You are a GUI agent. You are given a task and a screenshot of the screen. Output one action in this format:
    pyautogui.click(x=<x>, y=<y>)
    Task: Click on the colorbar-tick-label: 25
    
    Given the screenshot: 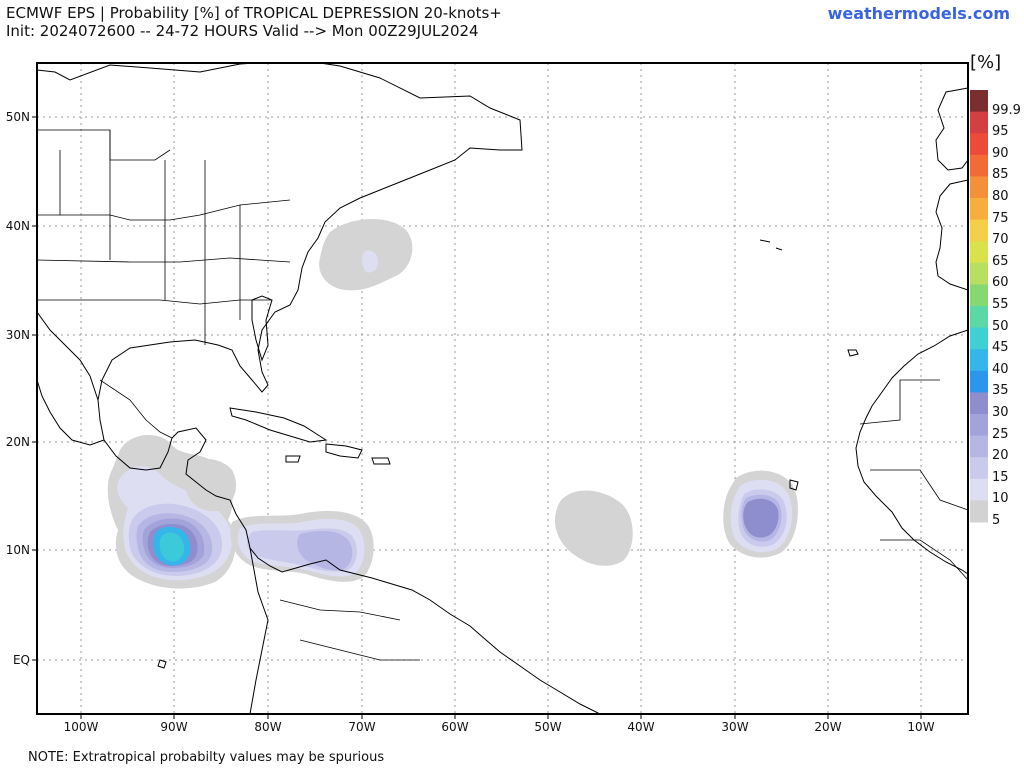 What is the action you would take?
    pyautogui.click(x=1000, y=434)
    